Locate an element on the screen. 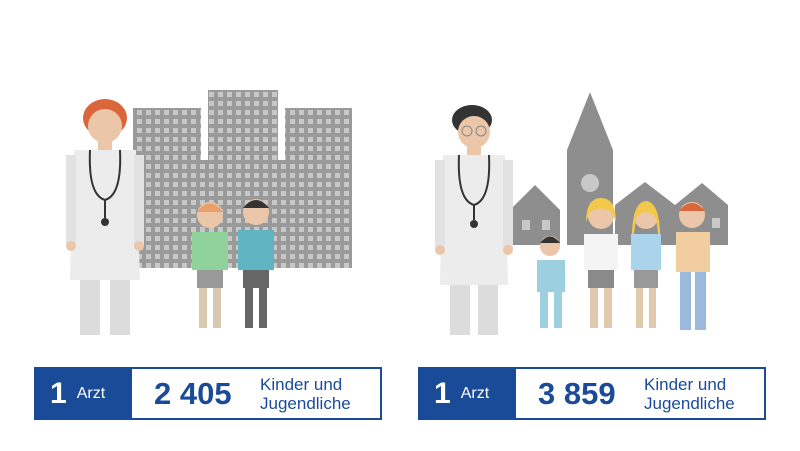  ratio-box: 1 Arzt 3 859 Kinder und Jugendliche is located at coordinates (592, 393).